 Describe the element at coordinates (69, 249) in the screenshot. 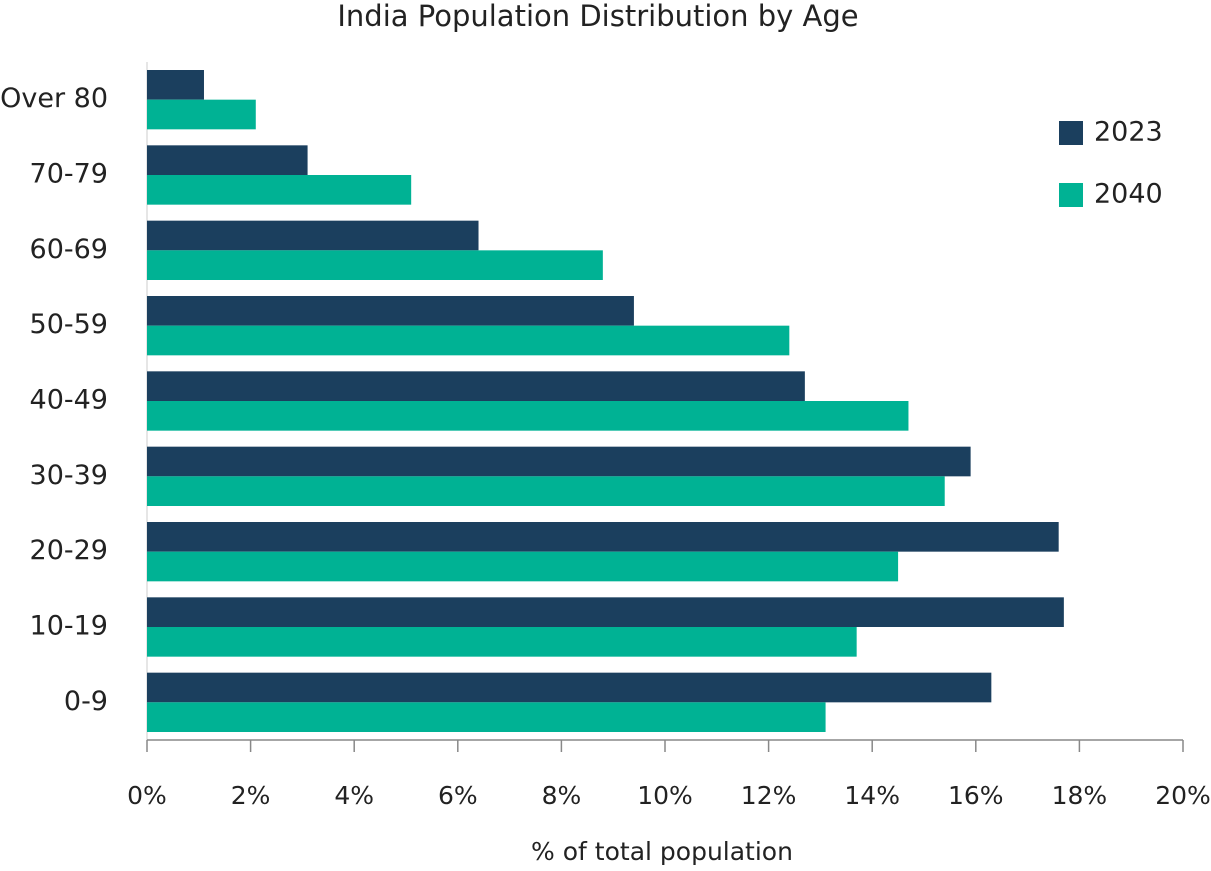

I see `y-tick-label: 60-69` at that location.